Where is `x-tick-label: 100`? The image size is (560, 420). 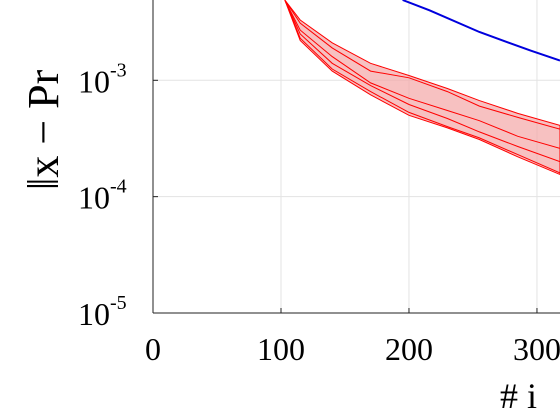 x-tick-label: 100 is located at coordinates (281, 349).